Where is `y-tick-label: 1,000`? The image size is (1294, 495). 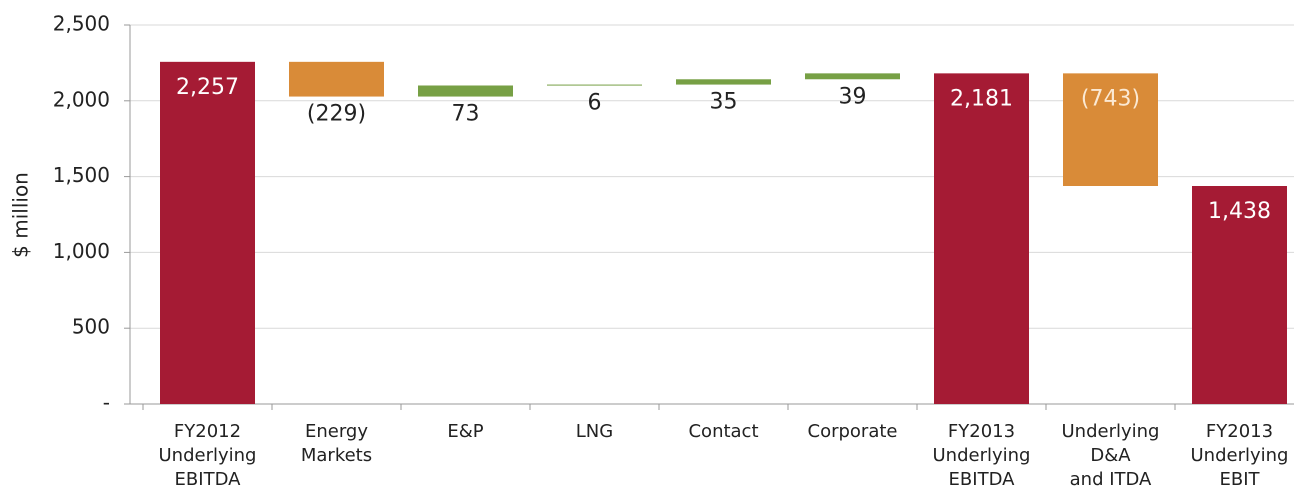
y-tick-label: 1,000 is located at coordinates (81, 251).